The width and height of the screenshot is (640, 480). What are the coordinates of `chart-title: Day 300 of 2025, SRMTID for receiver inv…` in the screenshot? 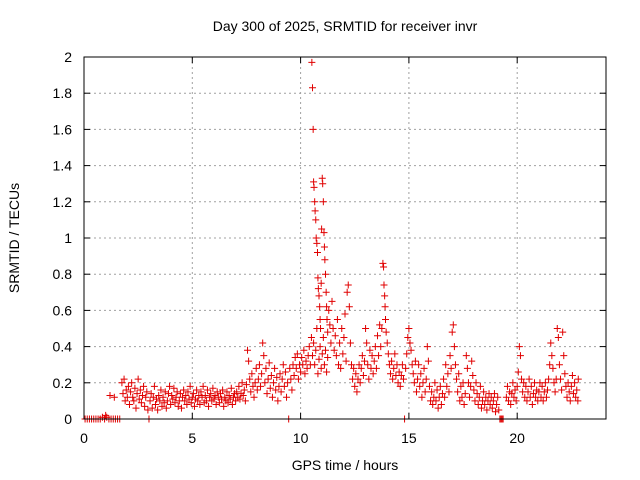 It's located at (345, 26).